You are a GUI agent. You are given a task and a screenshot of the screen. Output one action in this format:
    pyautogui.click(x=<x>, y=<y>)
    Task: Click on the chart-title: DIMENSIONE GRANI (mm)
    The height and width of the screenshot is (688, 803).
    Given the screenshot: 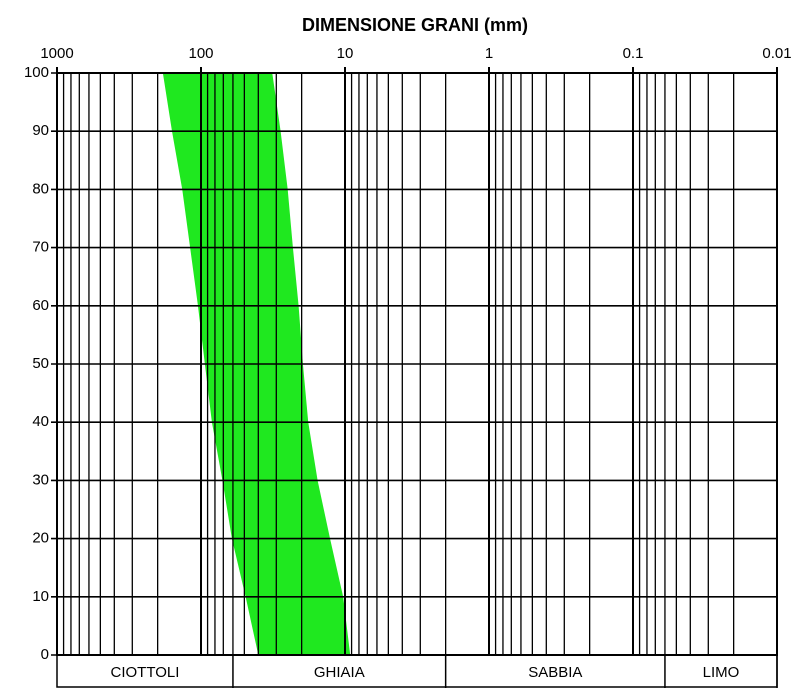 What is the action you would take?
    pyautogui.click(x=415, y=25)
    